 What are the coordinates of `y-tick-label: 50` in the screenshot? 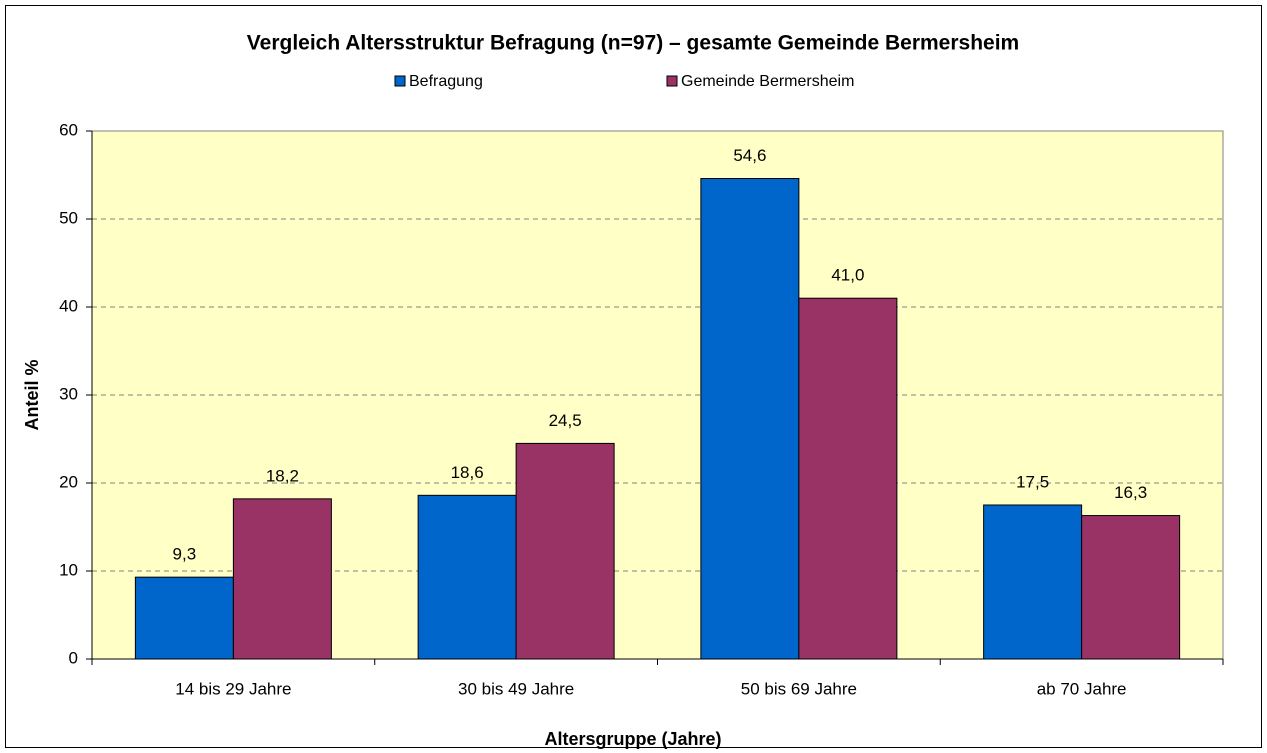 It's located at (68, 217).